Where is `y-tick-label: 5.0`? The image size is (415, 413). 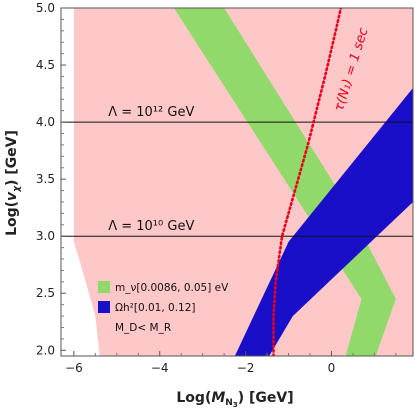 y-tick-label: 5.0 is located at coordinates (45, 8).